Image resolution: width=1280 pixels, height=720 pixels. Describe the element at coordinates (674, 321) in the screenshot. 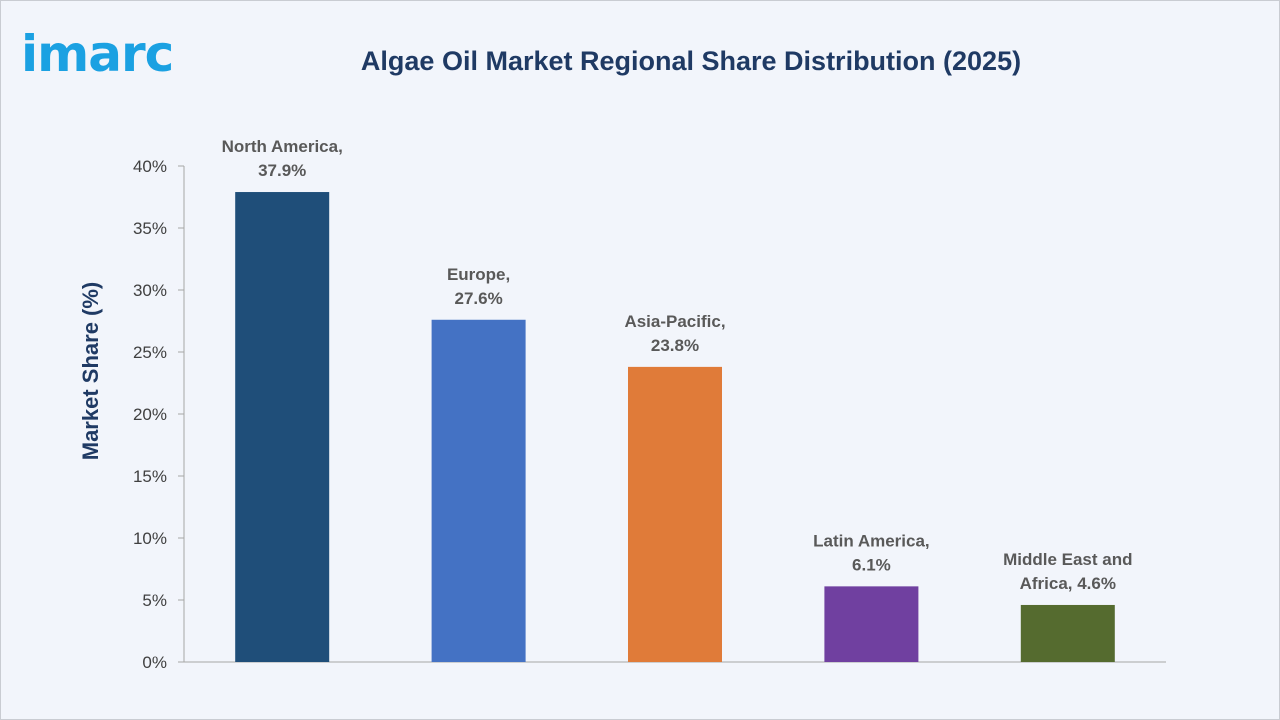

I see `data-label: Asia-Pacific,` at that location.